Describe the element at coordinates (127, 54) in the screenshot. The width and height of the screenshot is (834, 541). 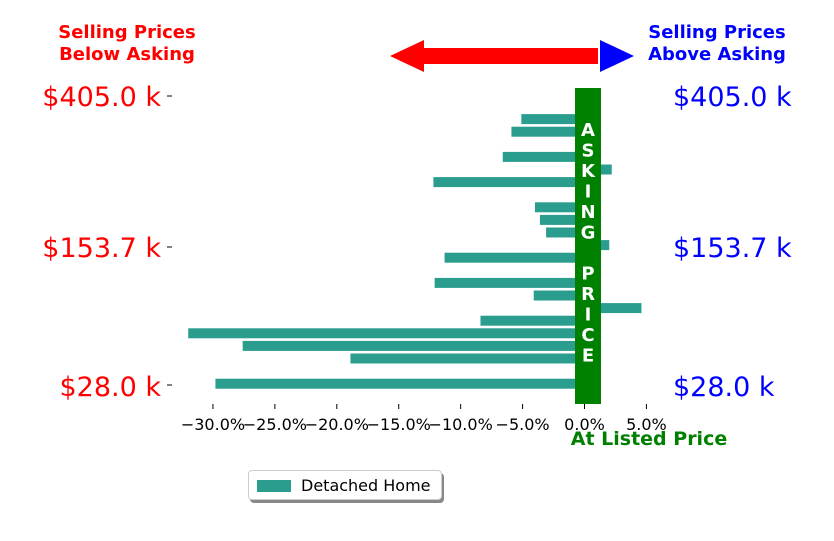
I see `header-left-line-2: Below Asking` at that location.